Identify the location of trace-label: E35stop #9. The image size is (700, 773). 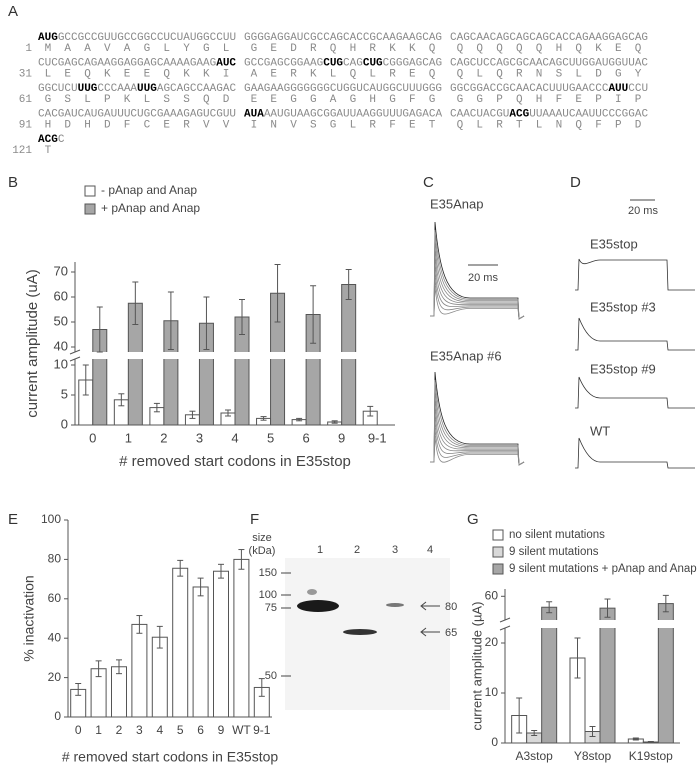
(623, 368).